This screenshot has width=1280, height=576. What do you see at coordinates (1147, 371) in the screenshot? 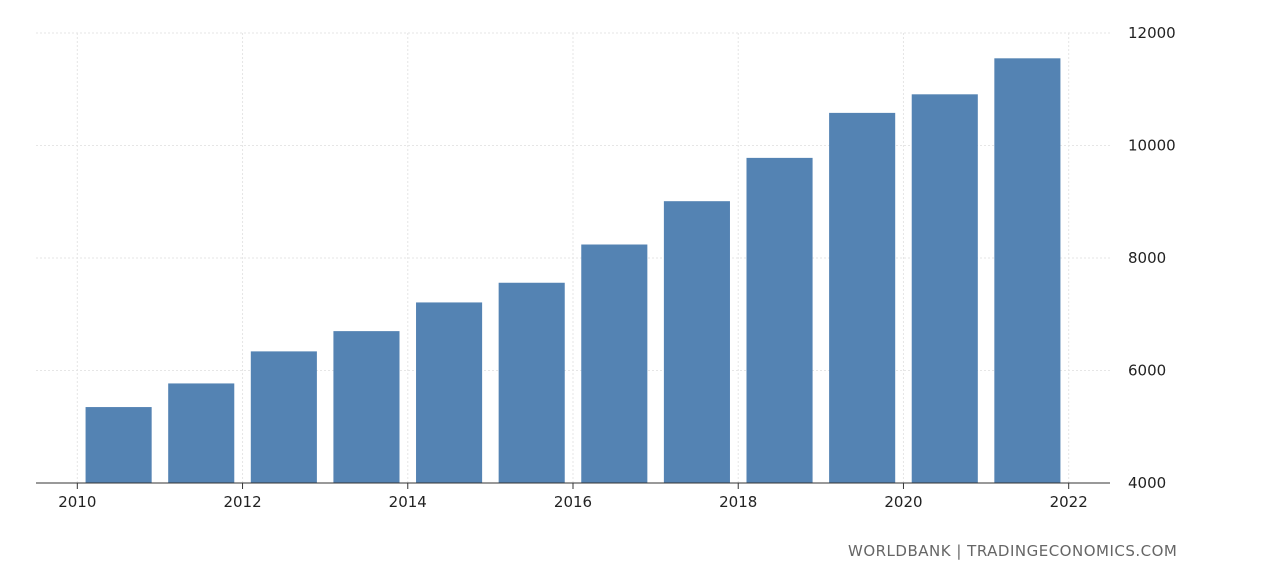
I see `y-tick-label: 6000` at bounding box center [1147, 371].